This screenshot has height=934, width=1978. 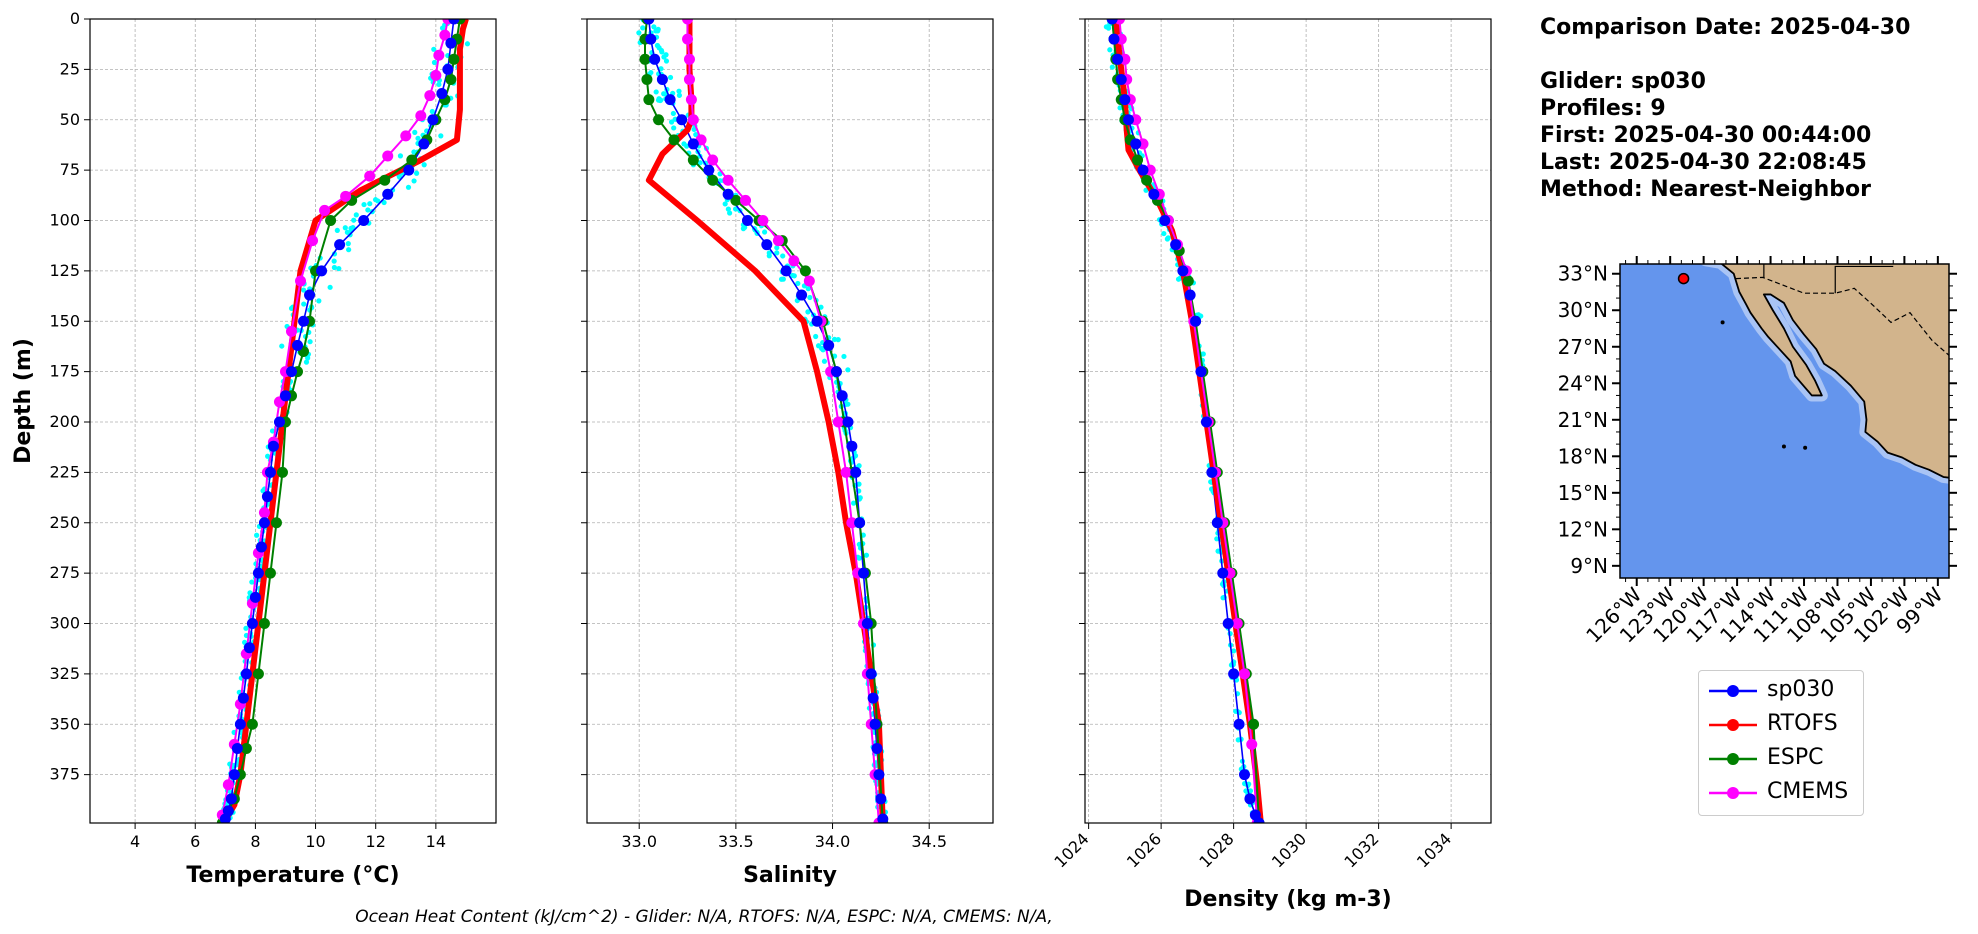 What do you see at coordinates (64, 320) in the screenshot?
I see `y-tick-label: 150` at bounding box center [64, 320].